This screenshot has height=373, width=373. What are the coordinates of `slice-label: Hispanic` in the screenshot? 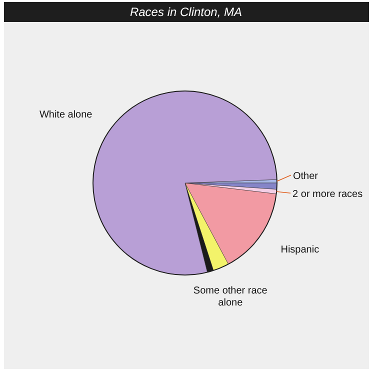 It's located at (300, 250).